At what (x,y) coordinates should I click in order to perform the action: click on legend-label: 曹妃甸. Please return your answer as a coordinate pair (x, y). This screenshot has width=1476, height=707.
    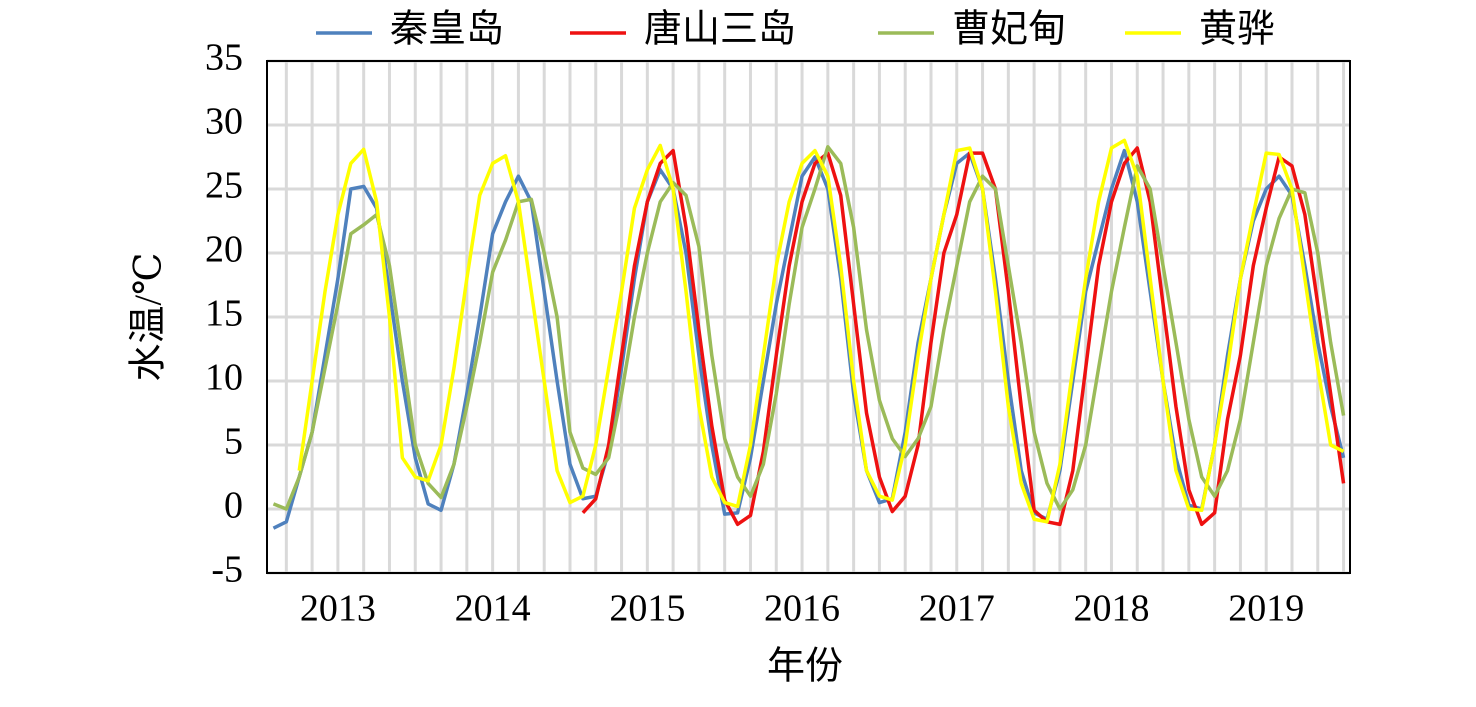
    Looking at the image, I should click on (1009, 30).